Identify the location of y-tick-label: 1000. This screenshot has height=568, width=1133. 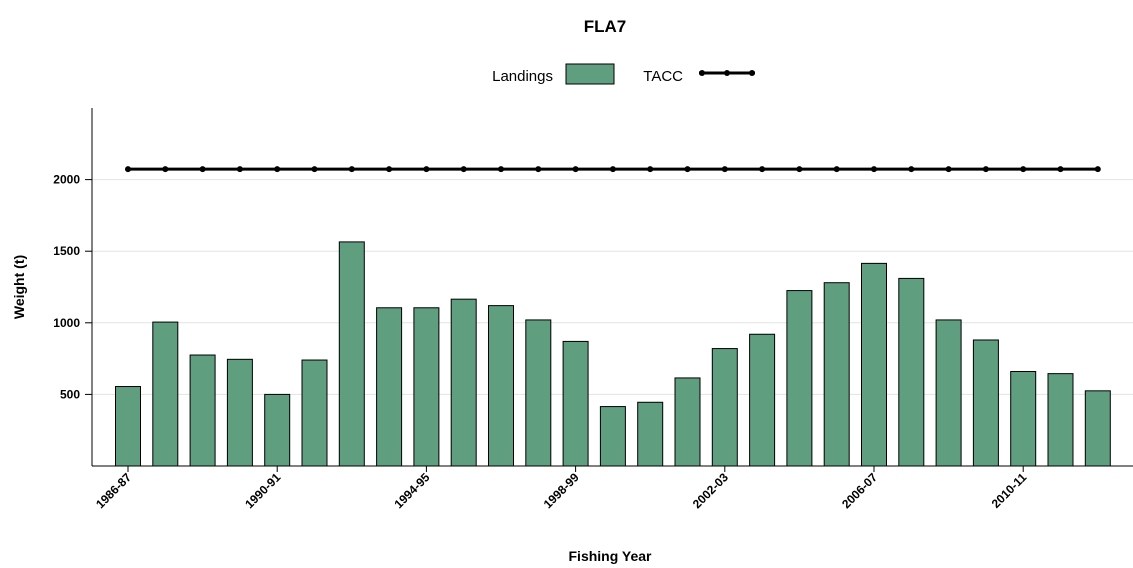
(66, 323).